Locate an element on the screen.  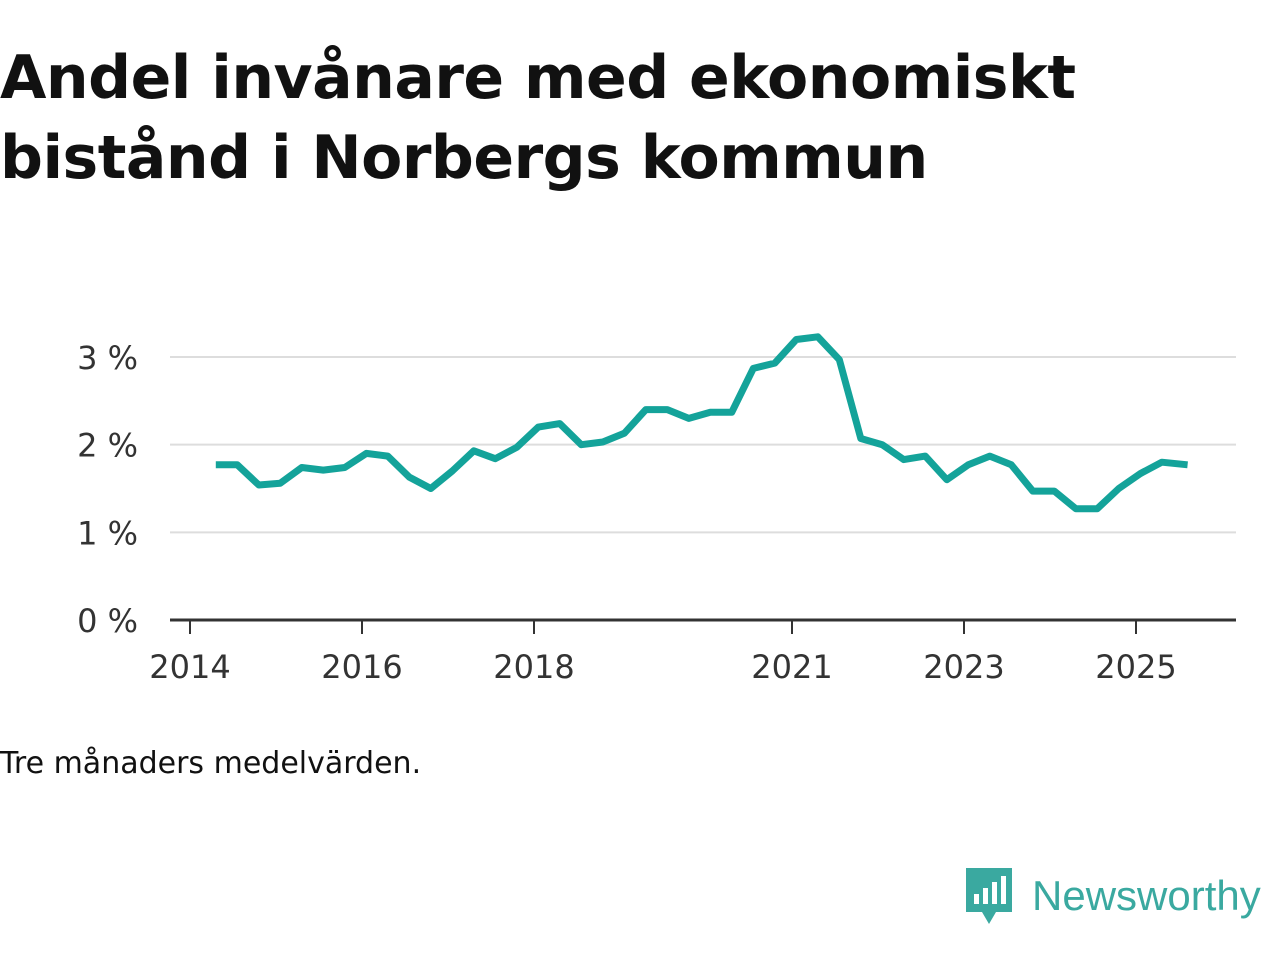
y-tick-label: 1 % is located at coordinates (107, 533).